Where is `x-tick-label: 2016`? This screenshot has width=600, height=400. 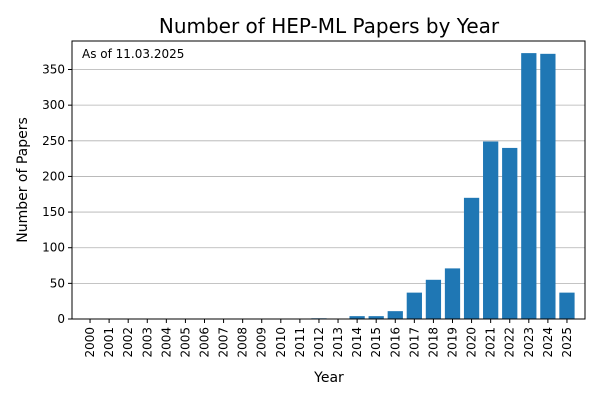
x-tick-label: 2016 is located at coordinates (395, 342).